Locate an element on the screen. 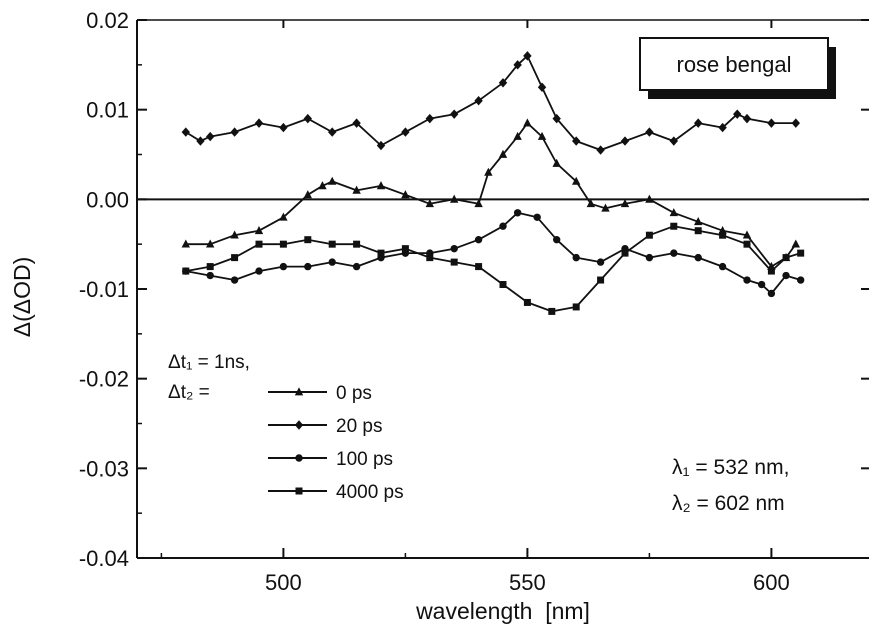  annotation-box: rose bengal is located at coordinates (737, 68).